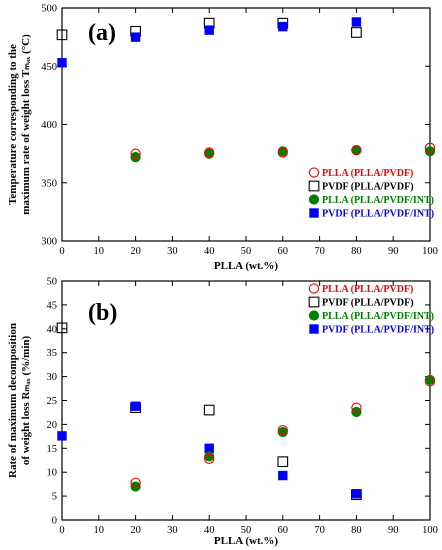 The width and height of the screenshot is (442, 550). I want to click on y-tick-label: 400, so click(49, 125).